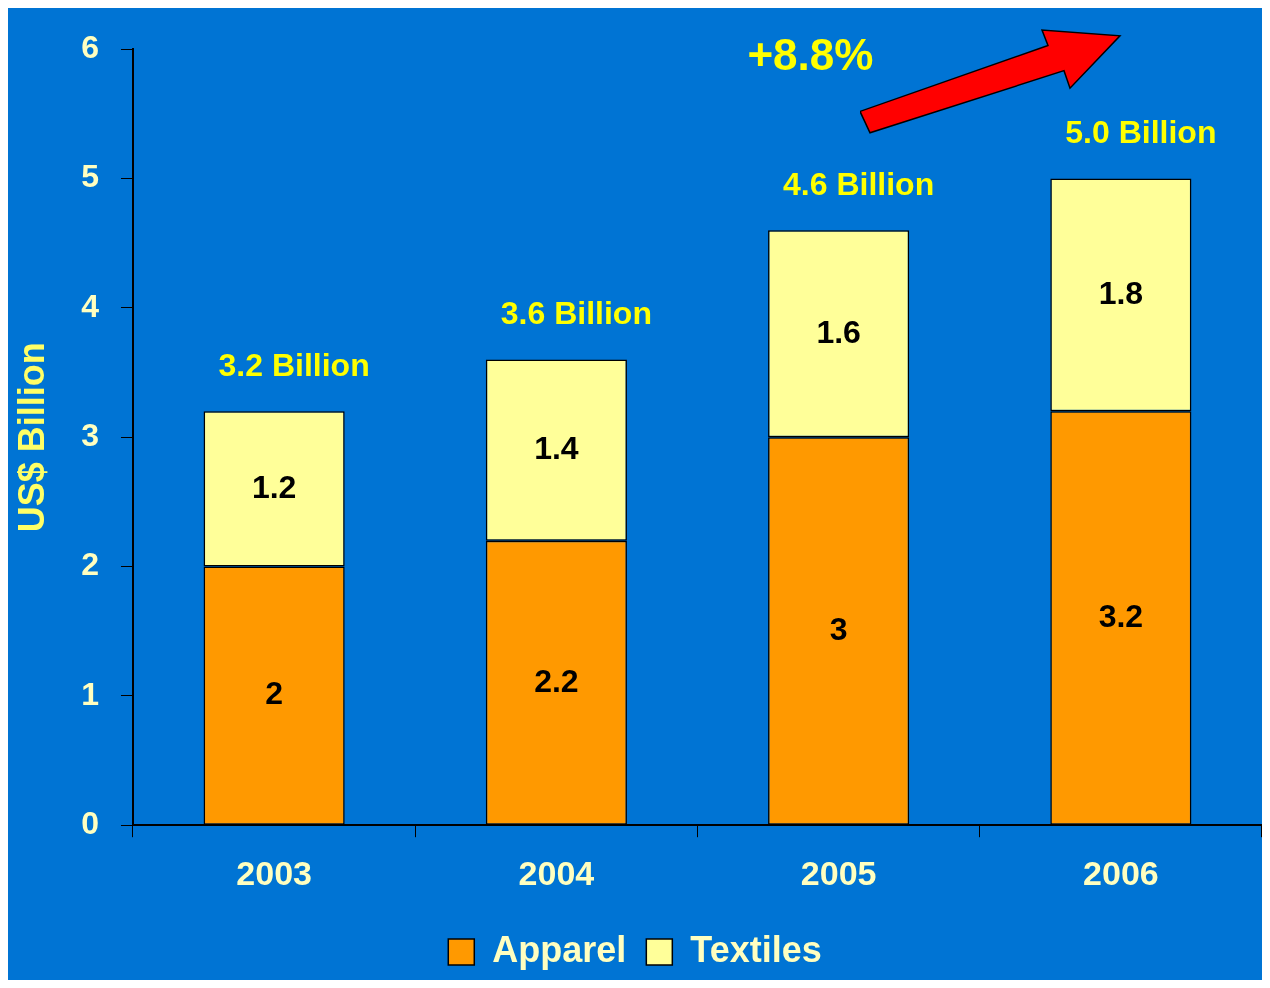 Image resolution: width=1270 pixels, height=988 pixels. Describe the element at coordinates (31, 437) in the screenshot. I see `y-axis-title: US$ Billion` at that location.